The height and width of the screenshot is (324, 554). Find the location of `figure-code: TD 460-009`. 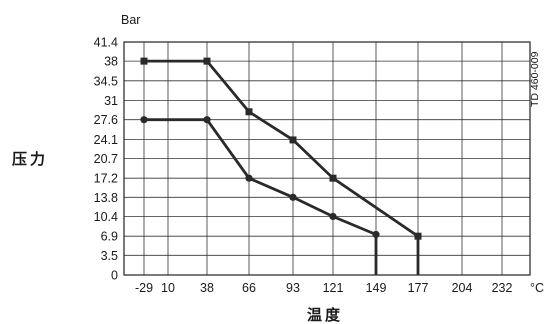

figure-code: TD 460-009 is located at coordinates (535, 79).